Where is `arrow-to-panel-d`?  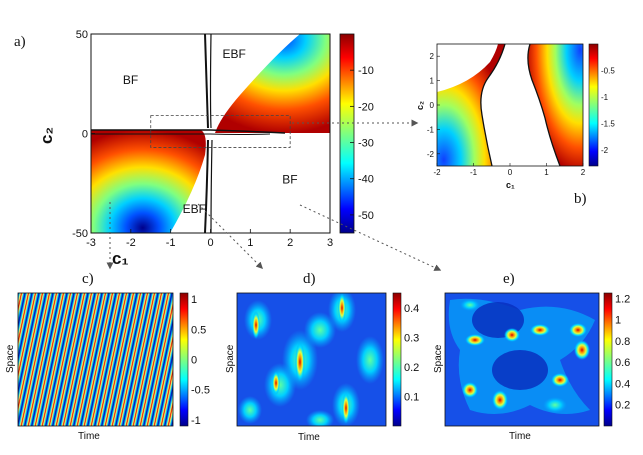
arrow-to-panel-d is located at coordinates (230, 236).